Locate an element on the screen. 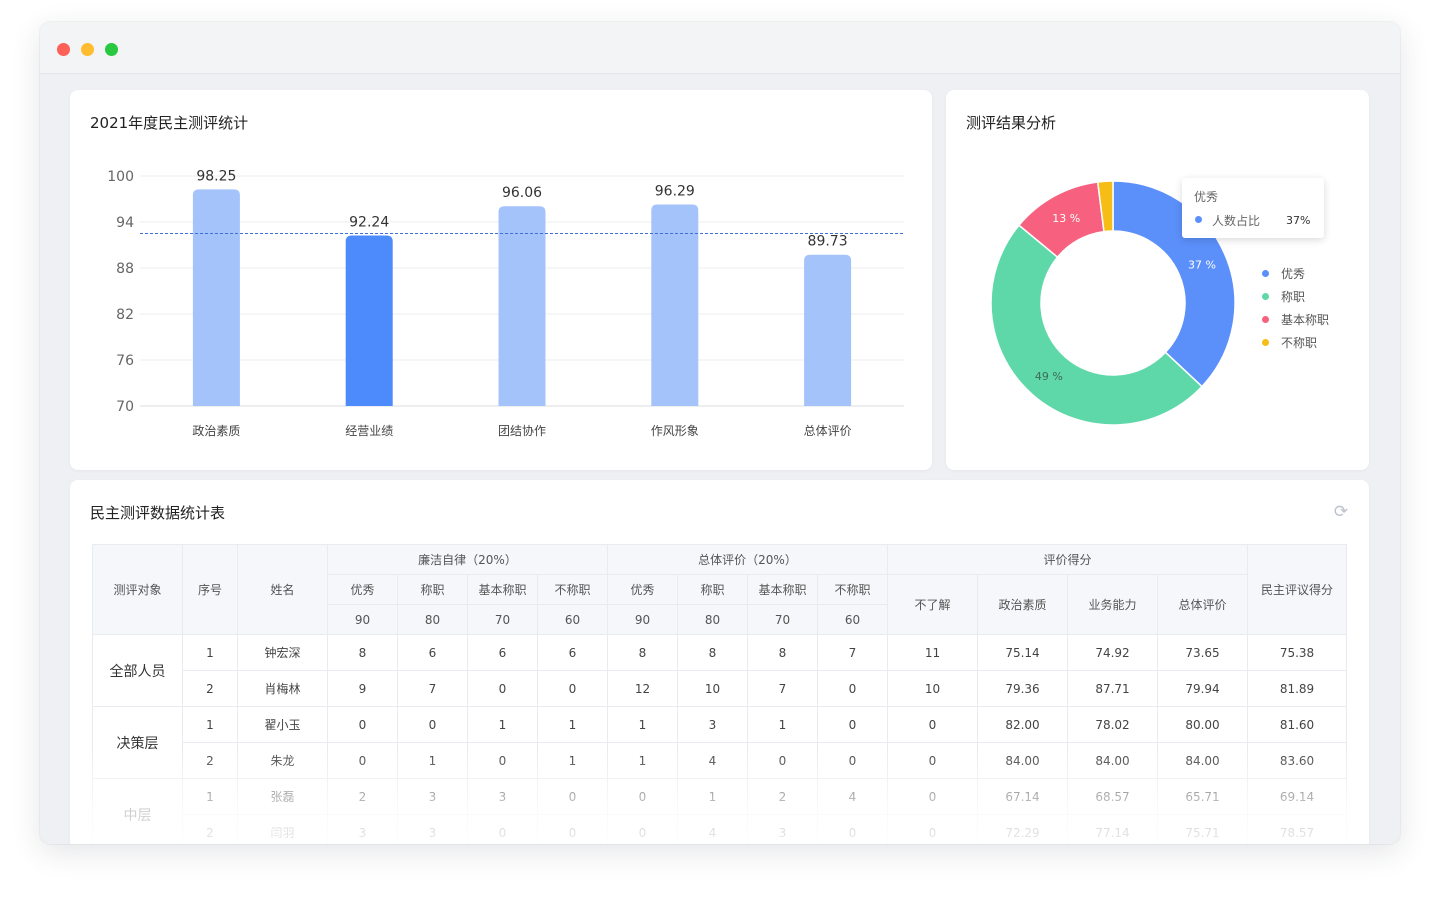 This screenshot has width=1440, height=900. pie-chart-title: 测评结果分析 is located at coordinates (1011, 123).